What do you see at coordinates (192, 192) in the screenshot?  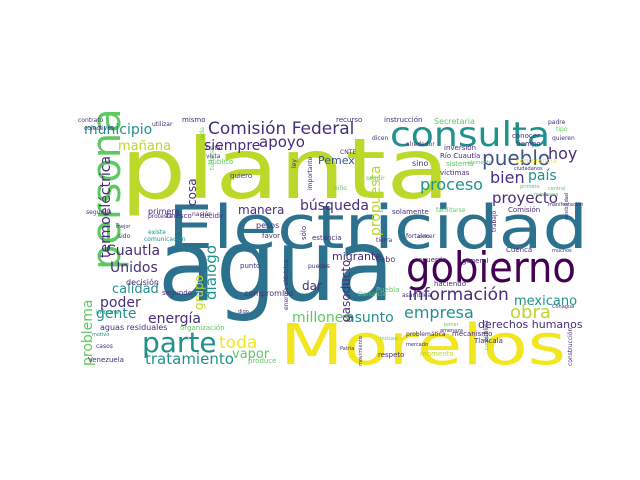 I see `cloud-word: cosa` at bounding box center [192, 192].